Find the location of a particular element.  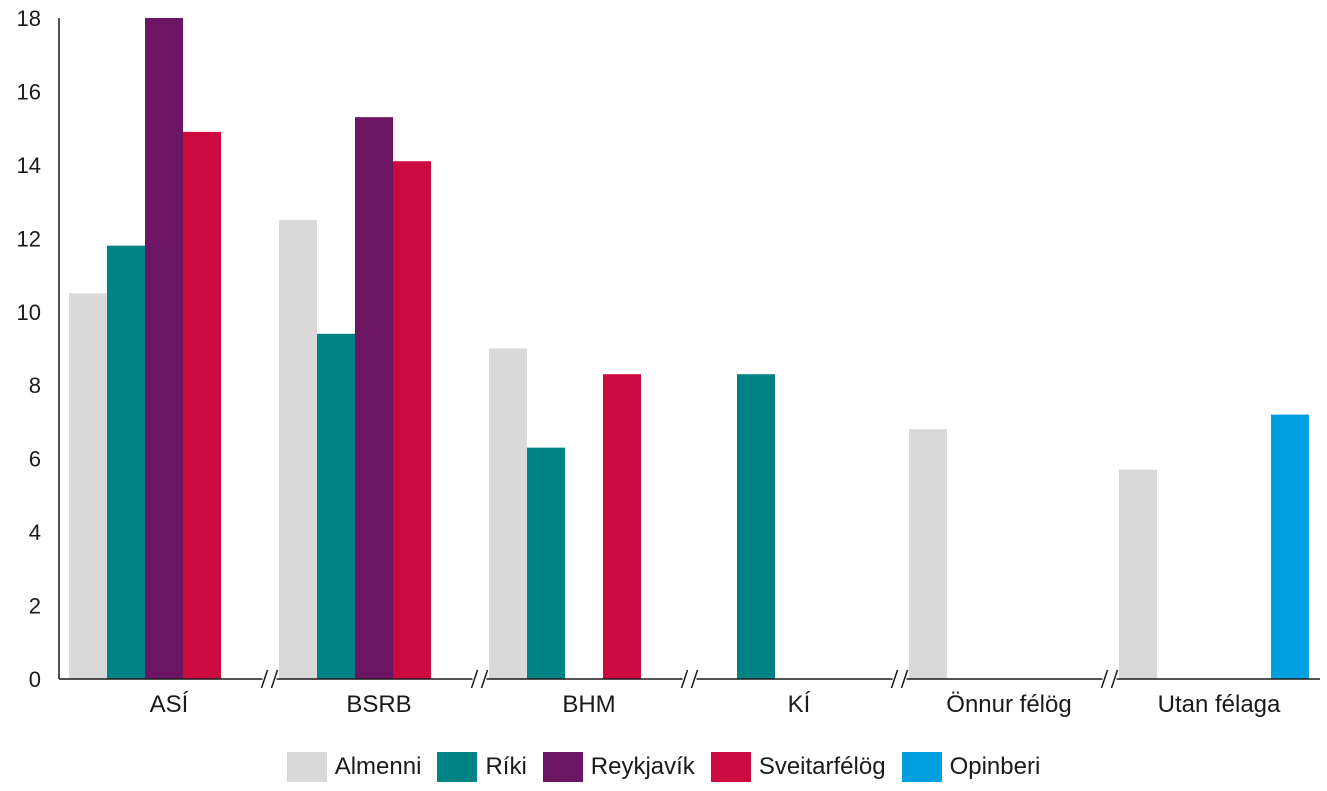

bar-sveitarfélög-2 is located at coordinates (622, 526).